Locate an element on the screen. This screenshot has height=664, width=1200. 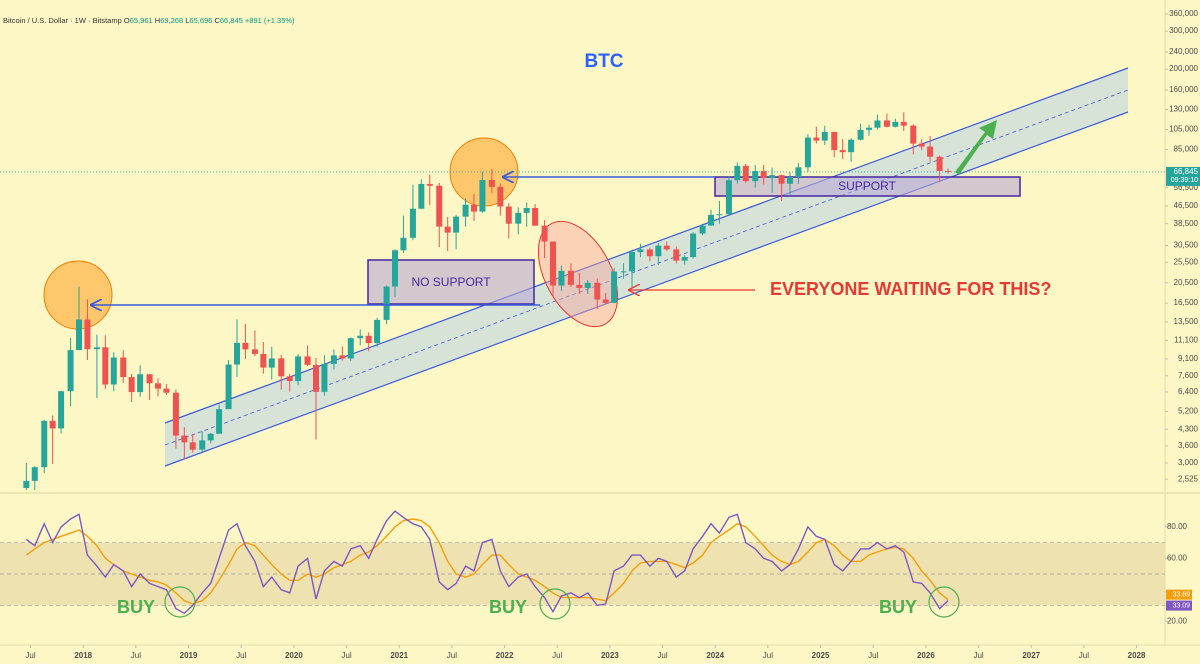
y-tick-label: 4,300 is located at coordinates (1188, 428).